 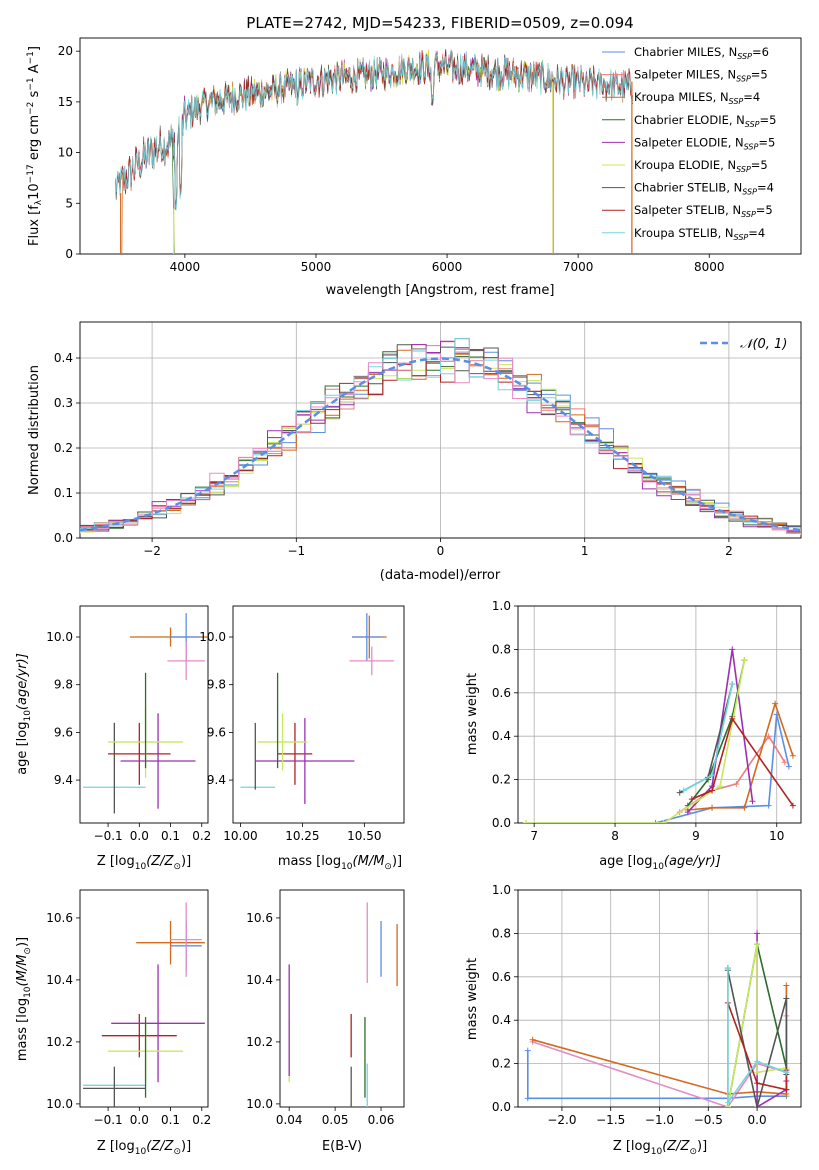 I want to click on y-tick-label: 10.2, so click(x=259, y=1042).